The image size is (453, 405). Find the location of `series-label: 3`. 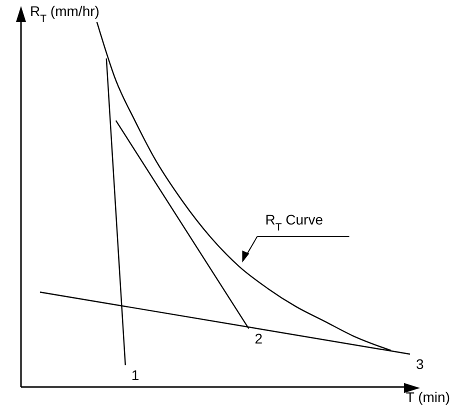

series-label: 3 is located at coordinates (420, 364).